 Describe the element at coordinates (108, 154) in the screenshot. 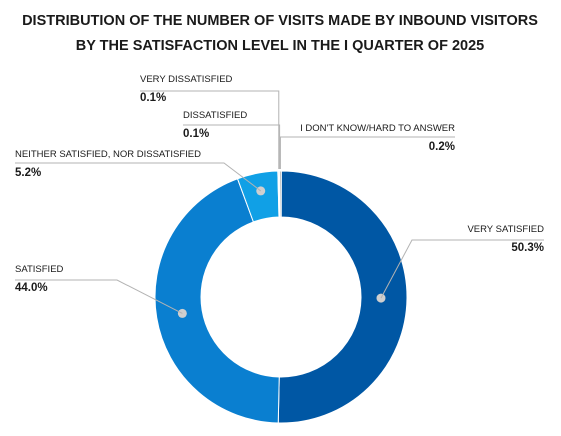

I see `slice-label-neither-satisfied-nor-dissatisfied: NEITHER SATISFIED, NOR DISSATISFIED` at that location.